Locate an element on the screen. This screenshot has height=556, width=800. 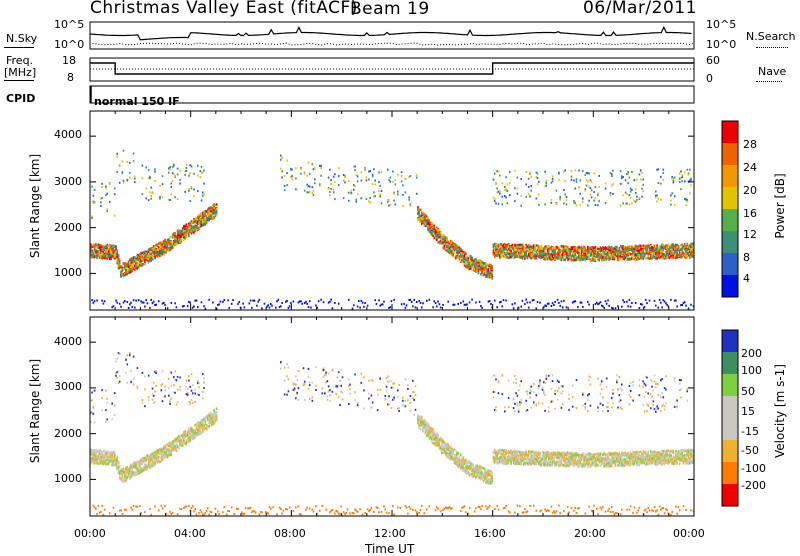
freq-trace is located at coordinates (392, 68).